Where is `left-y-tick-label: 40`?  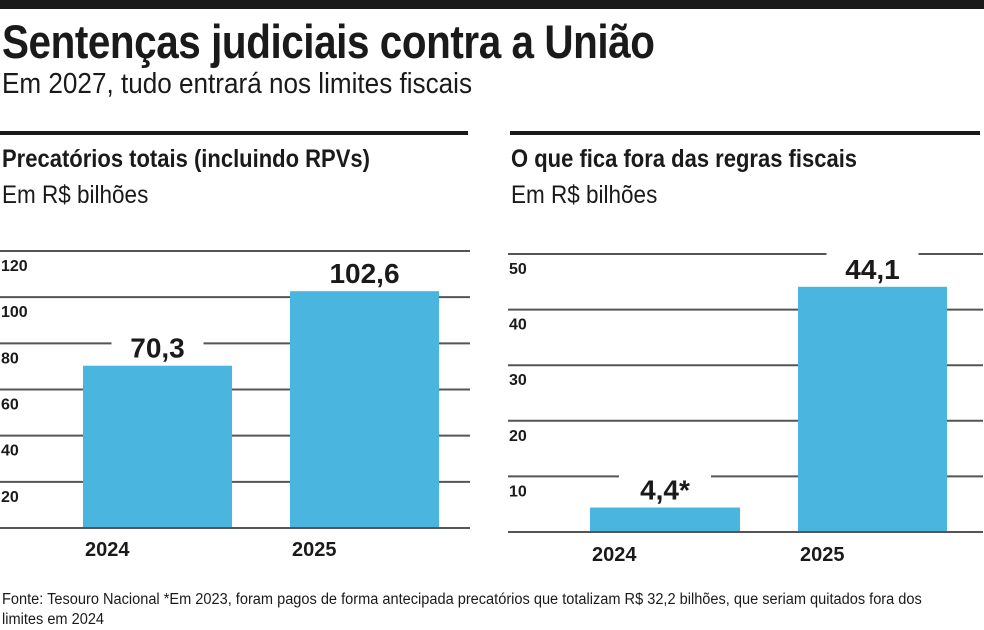
left-y-tick-label: 40 is located at coordinates (10, 451).